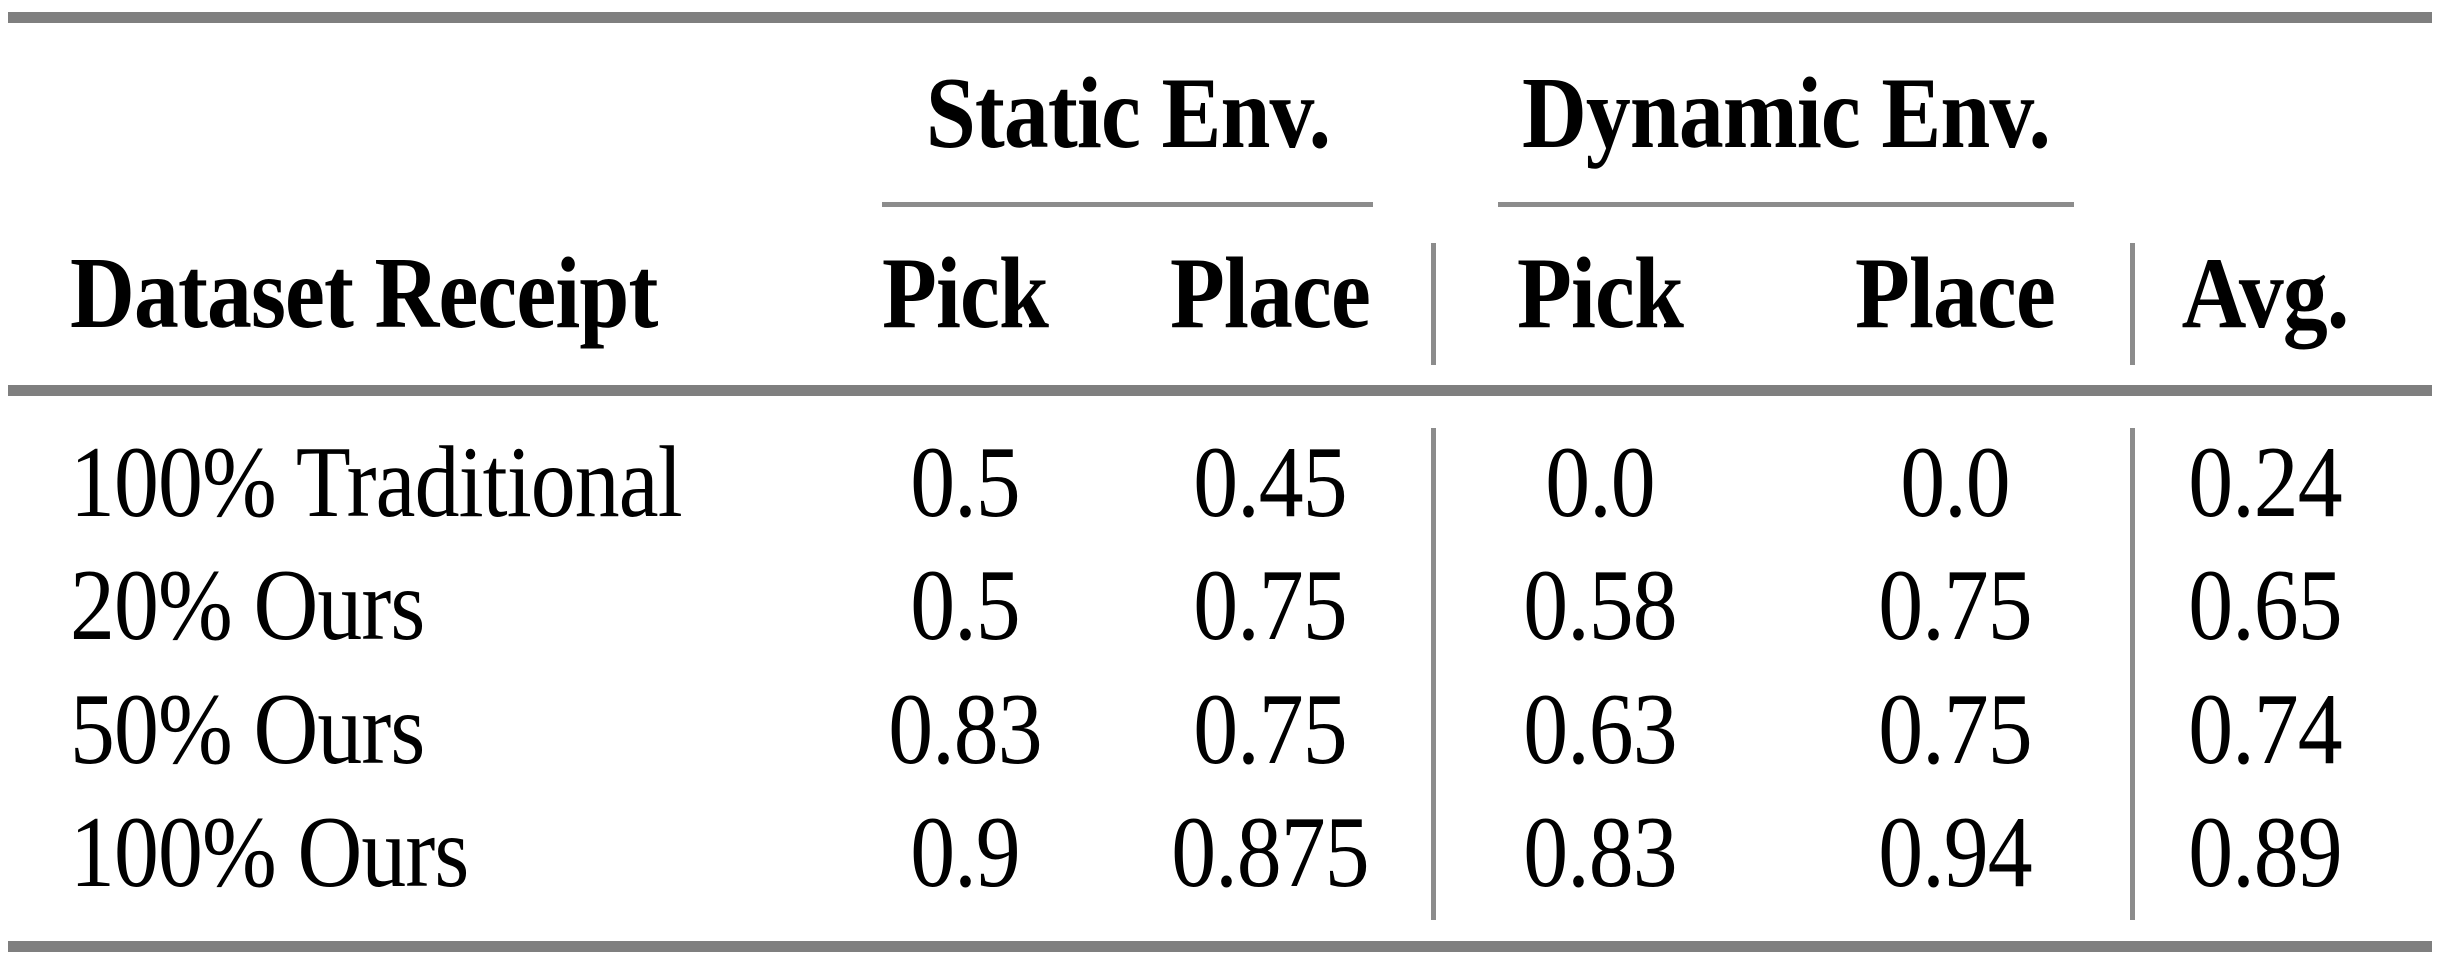  What do you see at coordinates (1600, 852) in the screenshot?
I see `cell-dynamic-pick: 0.83` at bounding box center [1600, 852].